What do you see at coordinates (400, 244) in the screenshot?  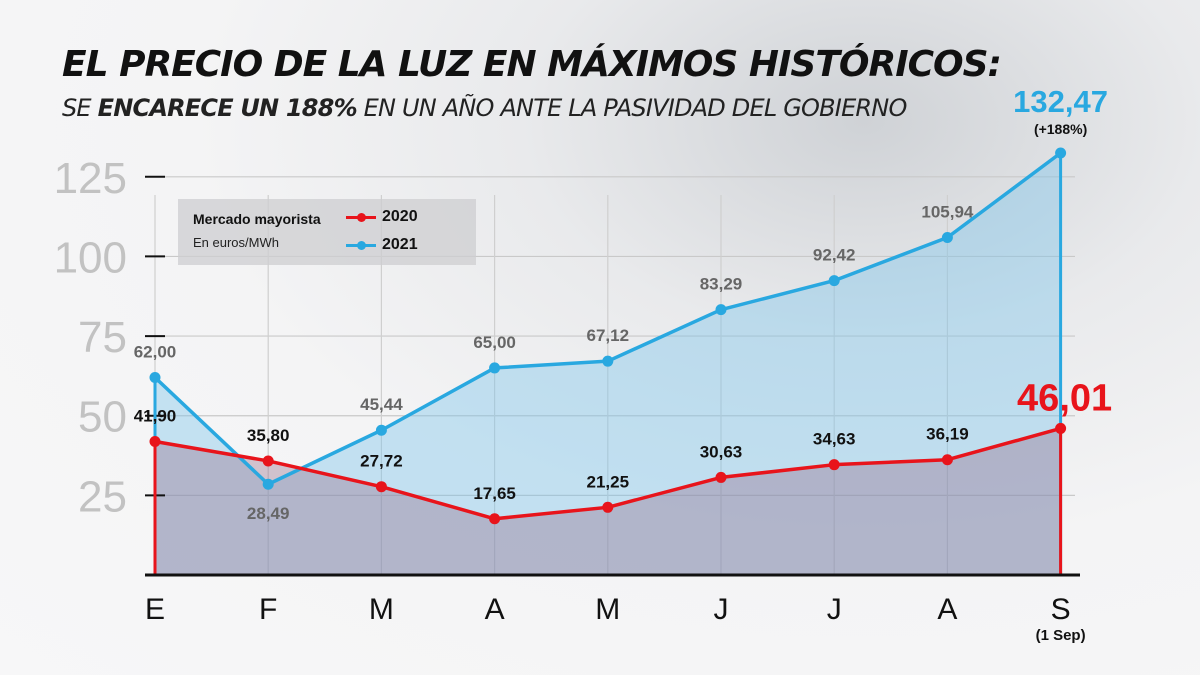 I see `legend-label-2021: 2021` at bounding box center [400, 244].